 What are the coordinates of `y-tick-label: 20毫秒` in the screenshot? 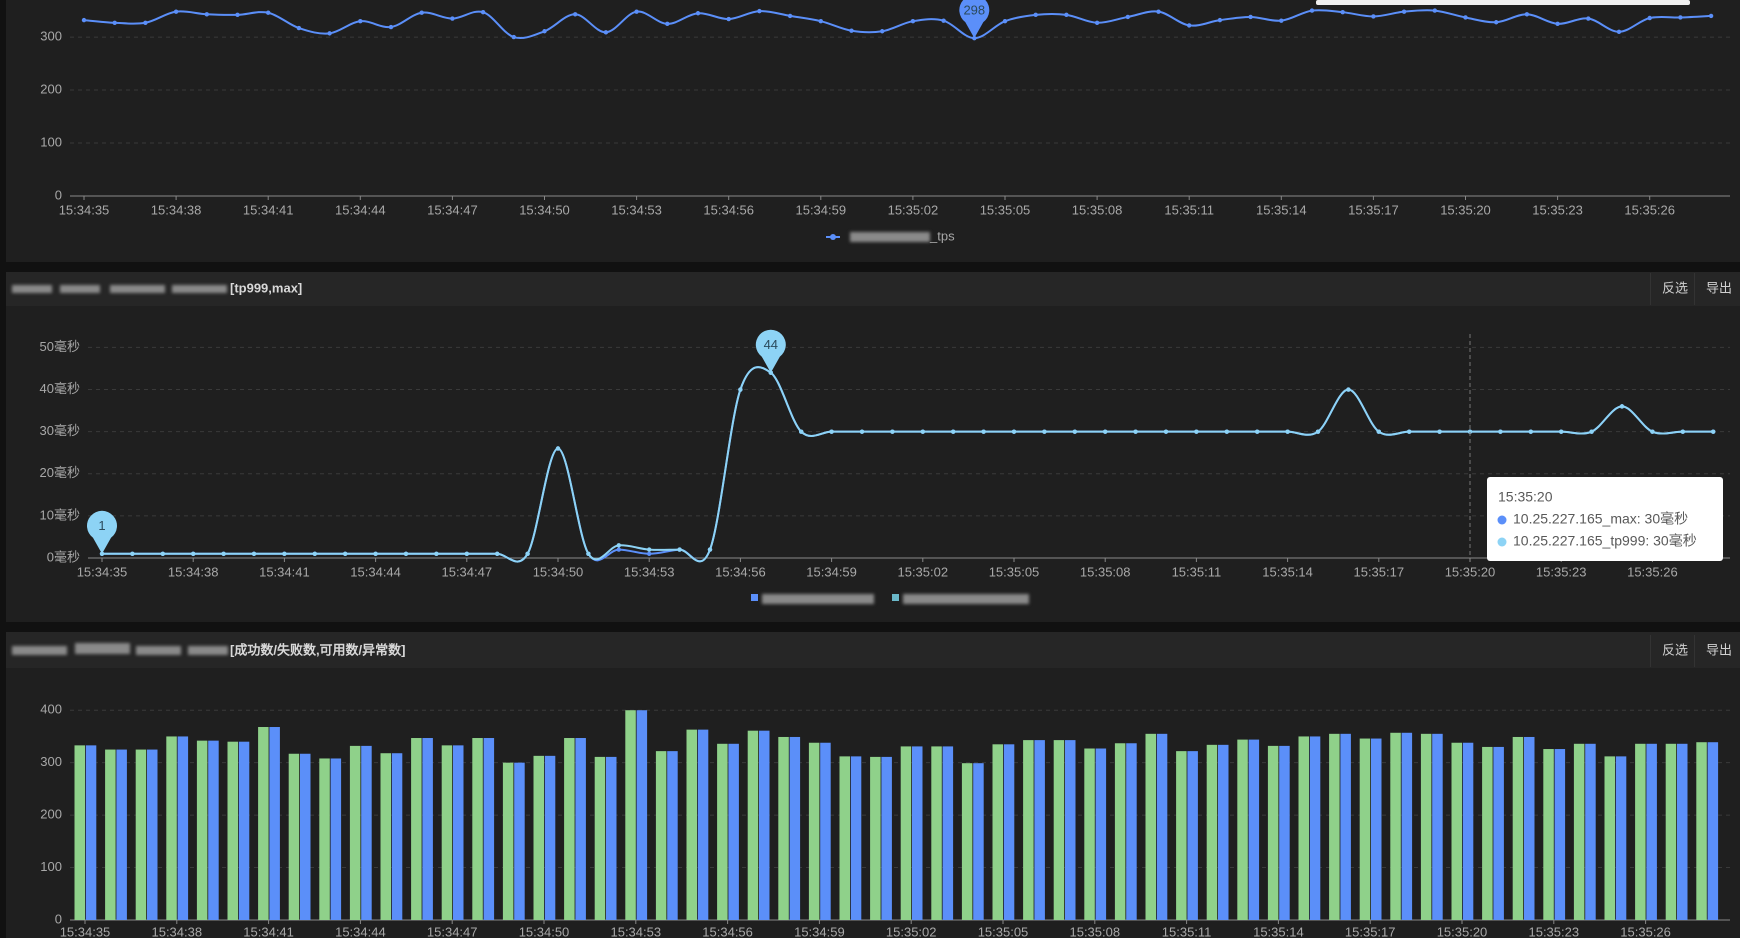 It's located at (60, 472).